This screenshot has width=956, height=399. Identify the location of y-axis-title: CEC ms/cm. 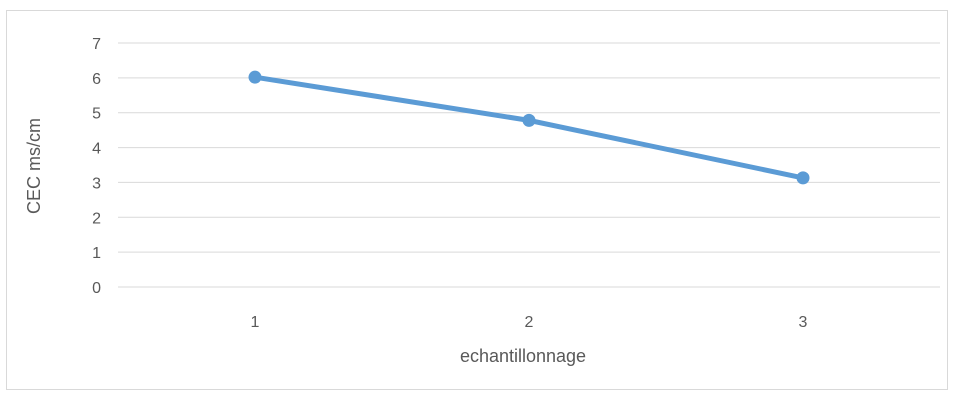
(34, 166).